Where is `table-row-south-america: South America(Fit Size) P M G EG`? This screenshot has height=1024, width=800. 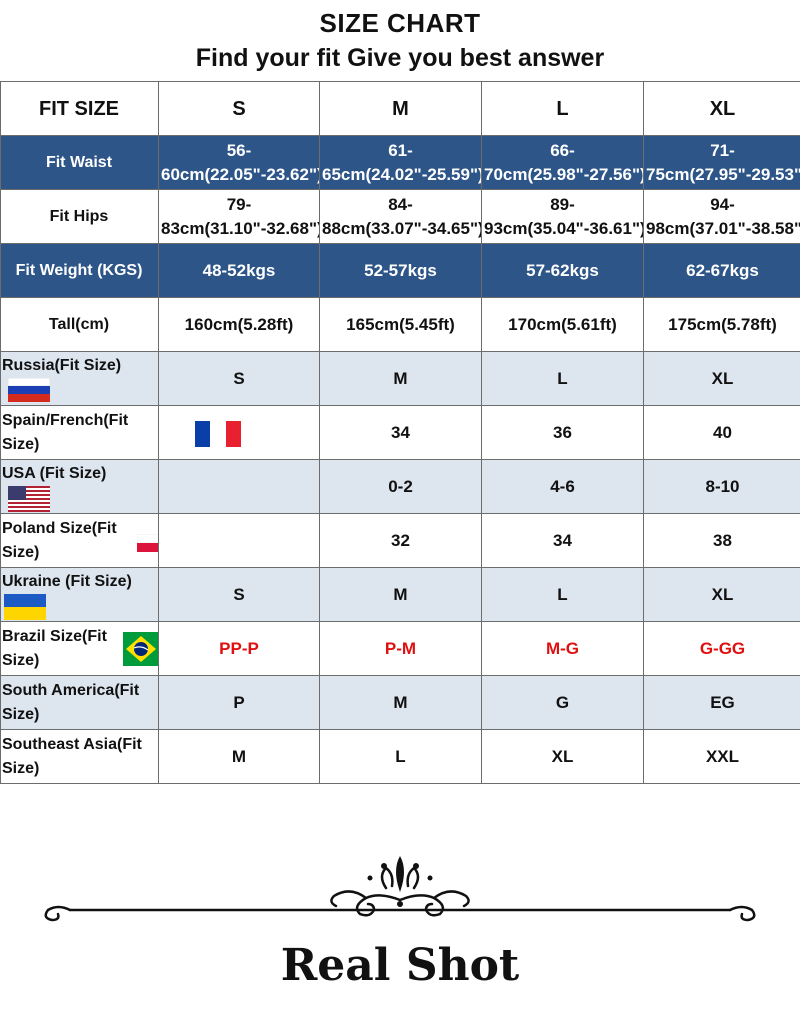
table-row-south-america: South America(Fit Size) P M G EG is located at coordinates (400, 702).